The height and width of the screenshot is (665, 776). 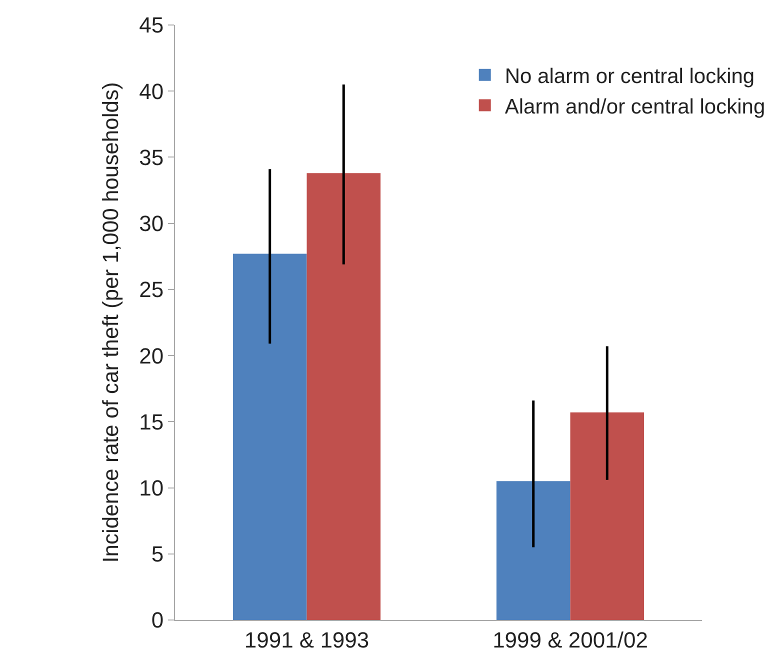 I want to click on y-tick-label: 5, so click(x=157, y=554).